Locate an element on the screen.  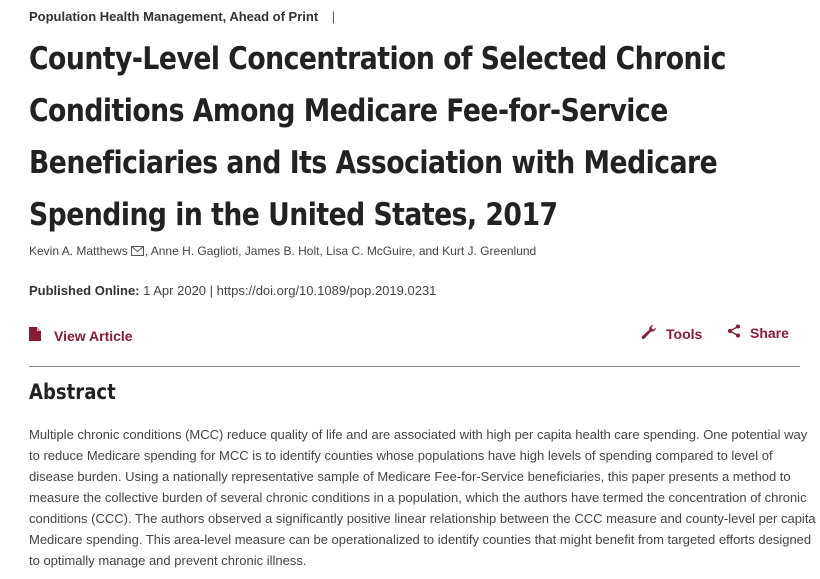
published-label: Published Online: is located at coordinates (84, 290).